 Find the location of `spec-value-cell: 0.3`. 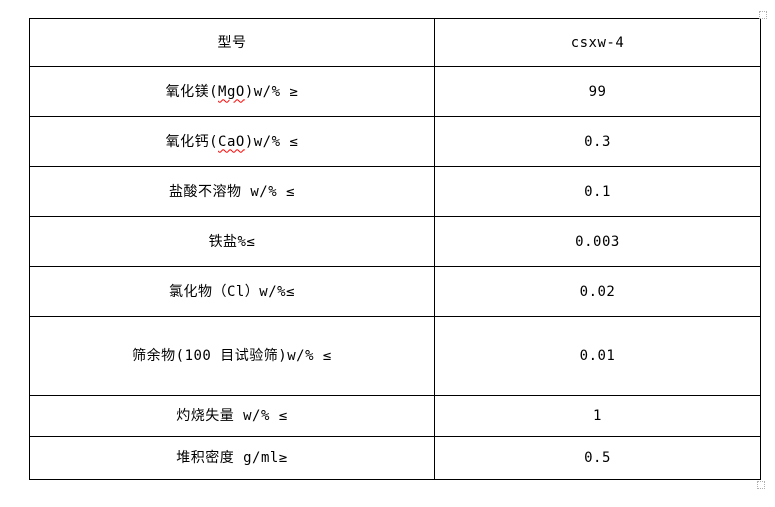

spec-value-cell: 0.3 is located at coordinates (597, 141).